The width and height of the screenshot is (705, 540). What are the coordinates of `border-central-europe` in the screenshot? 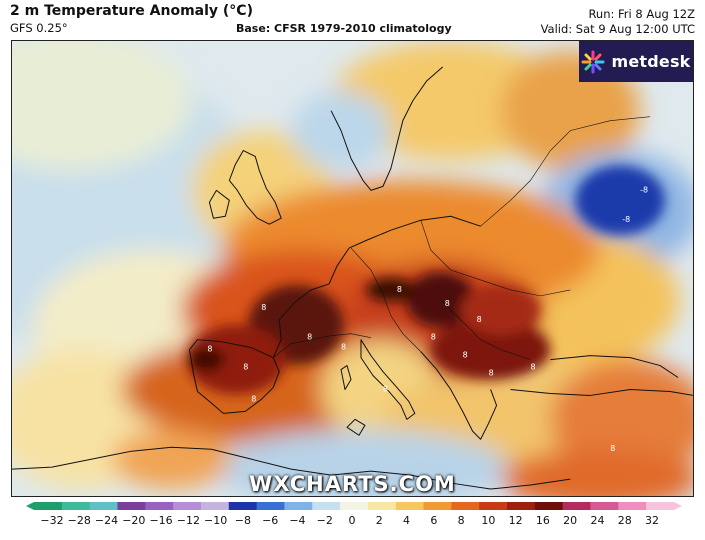 It's located at (386, 299).